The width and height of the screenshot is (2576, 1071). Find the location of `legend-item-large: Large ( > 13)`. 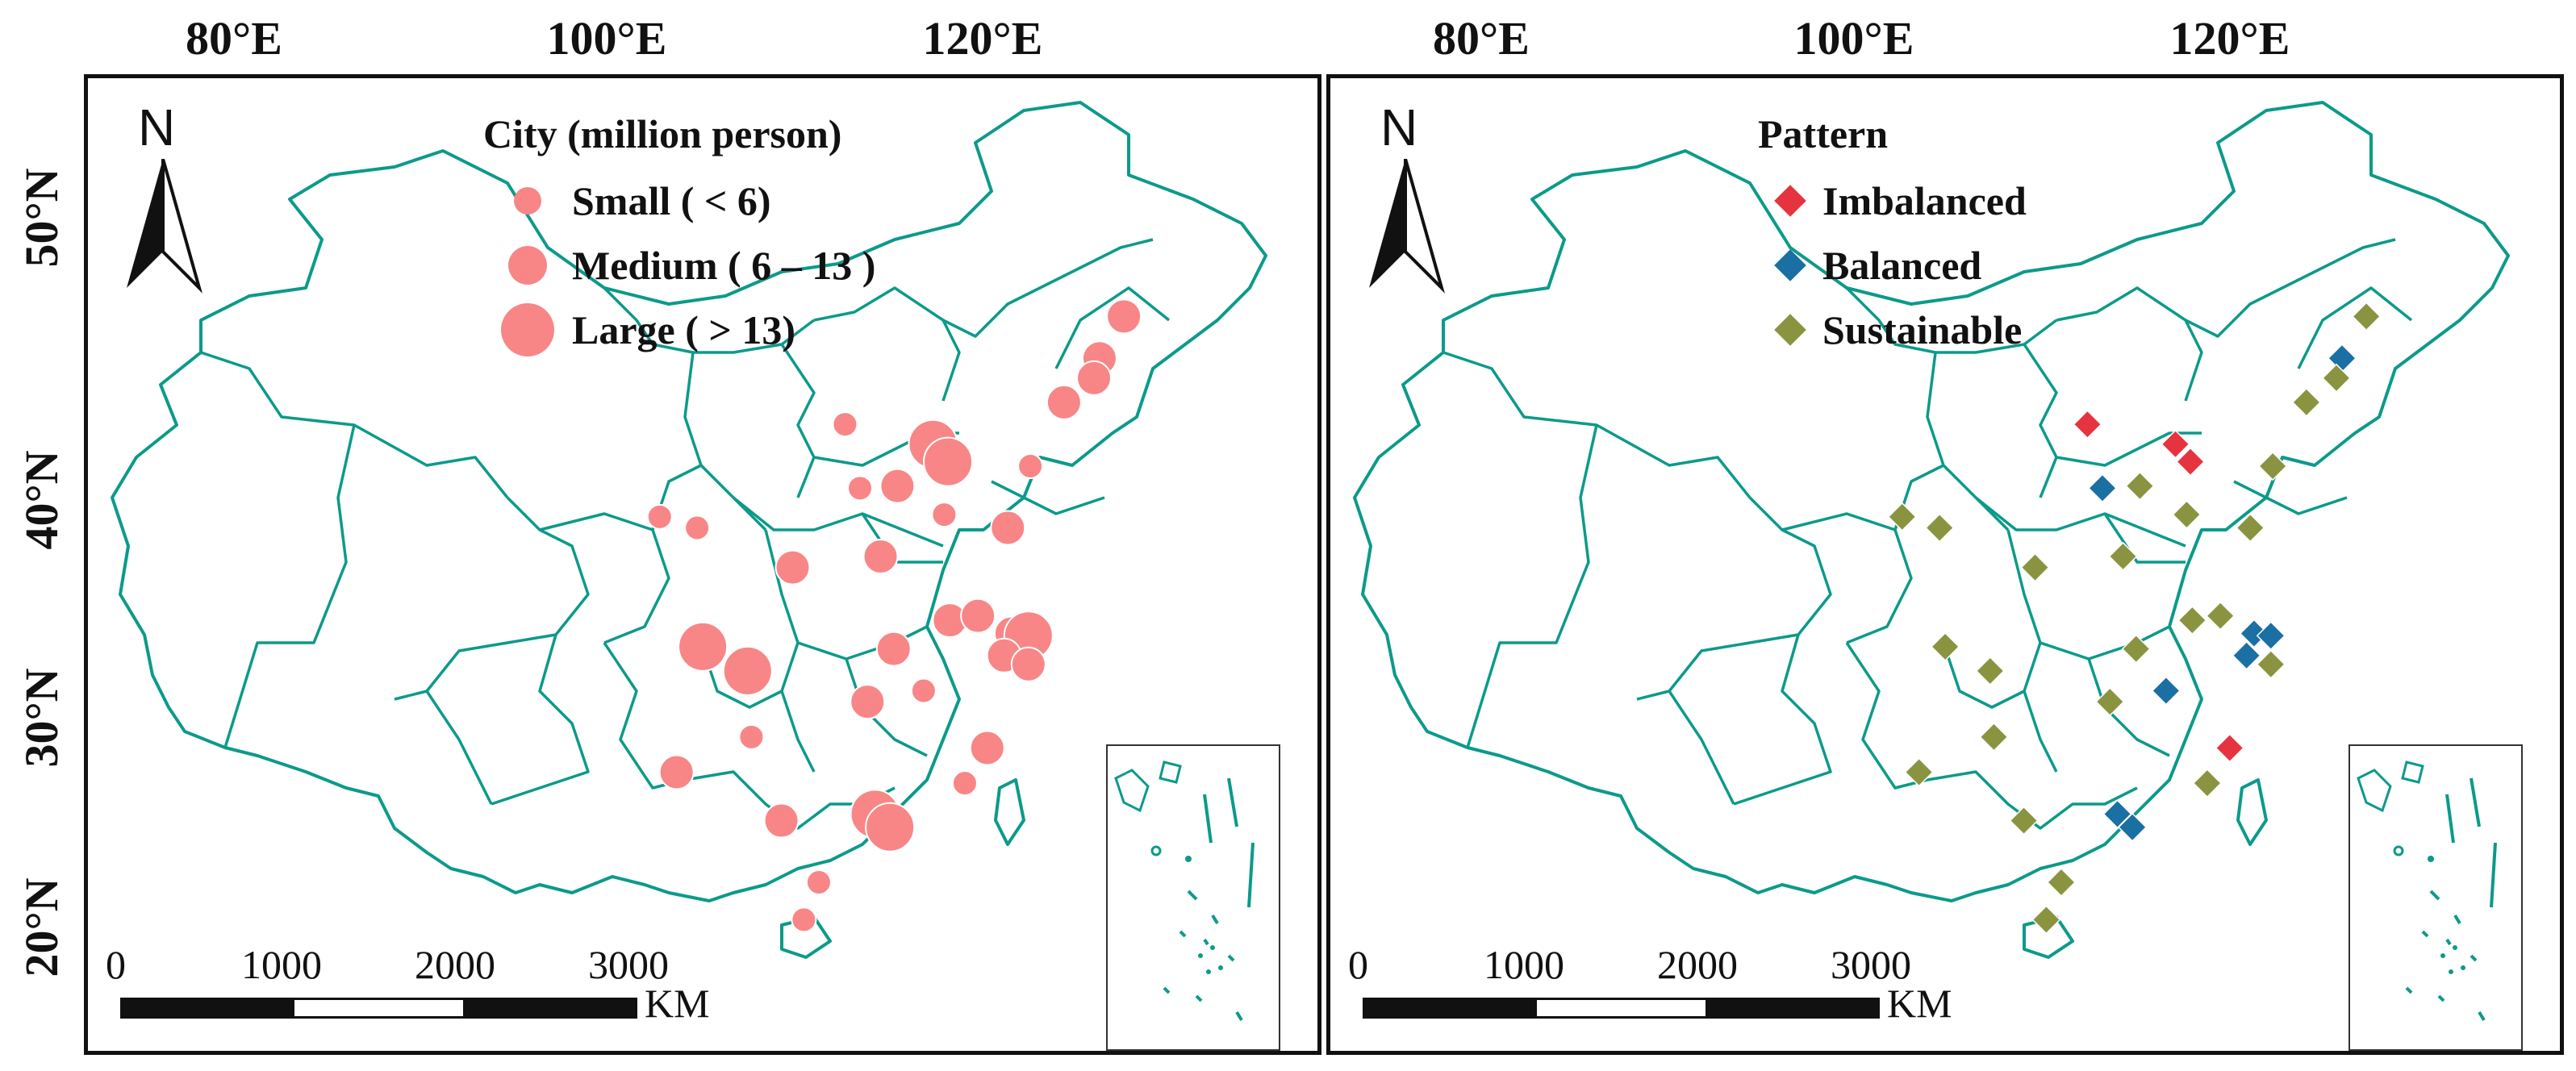

legend-item-large: Large ( > 13) is located at coordinates (679, 330).